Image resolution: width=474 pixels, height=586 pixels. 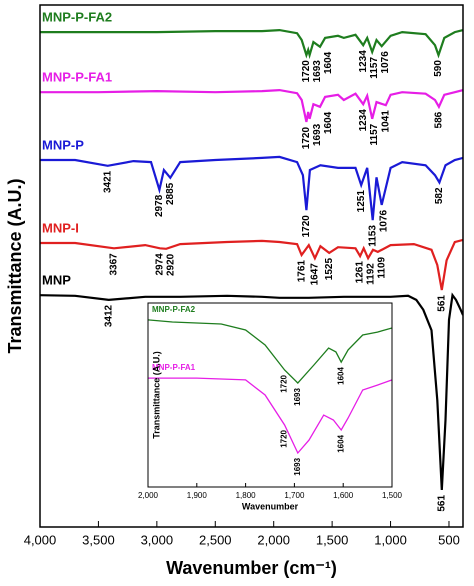 I want to click on peak-label: 1647, so click(x=315, y=274).